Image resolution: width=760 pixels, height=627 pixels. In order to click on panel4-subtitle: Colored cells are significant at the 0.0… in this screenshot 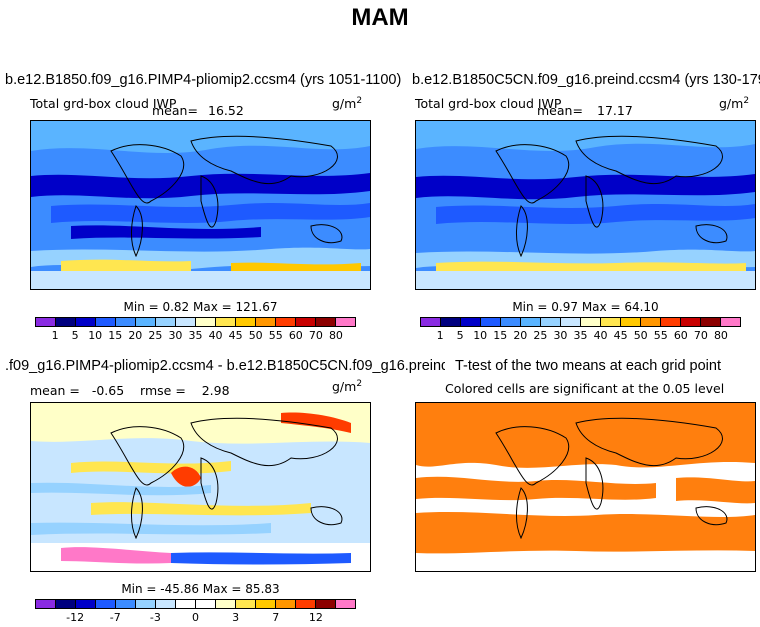, I will do `click(585, 388)`.